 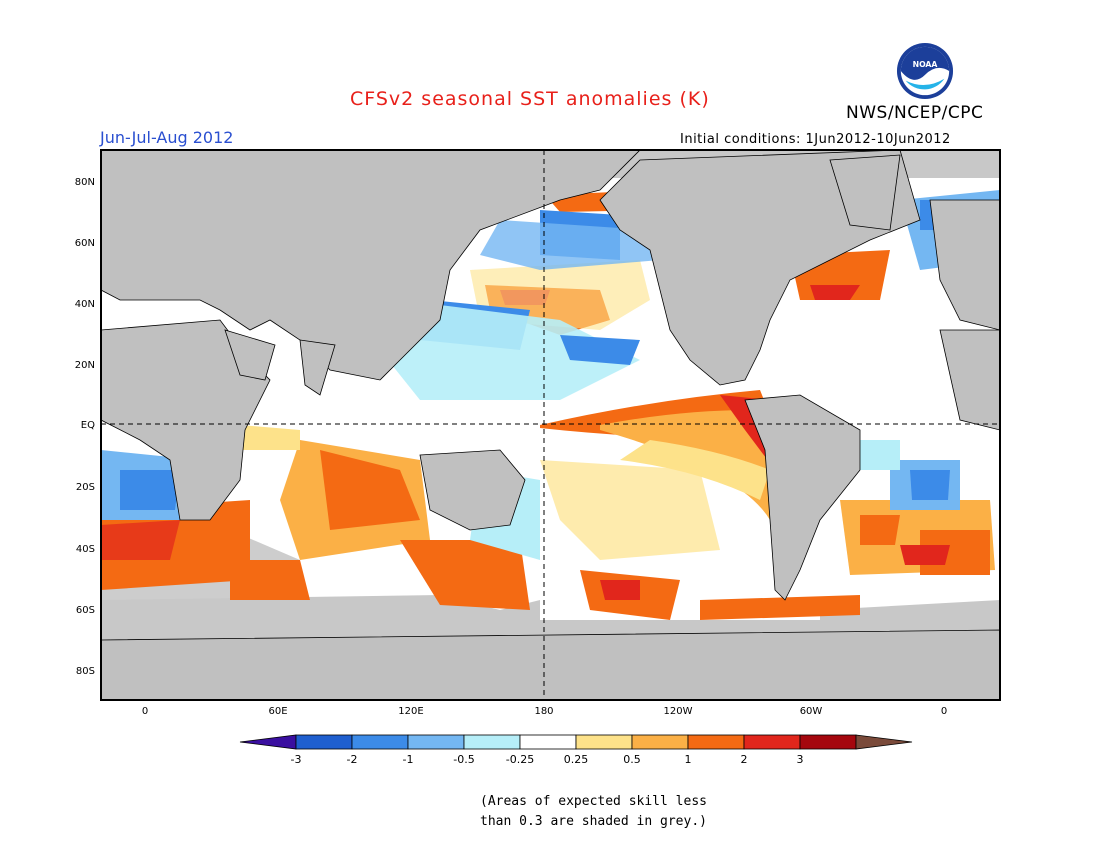 What do you see at coordinates (865, 192) in the screenshot?
I see `greenland` at bounding box center [865, 192].